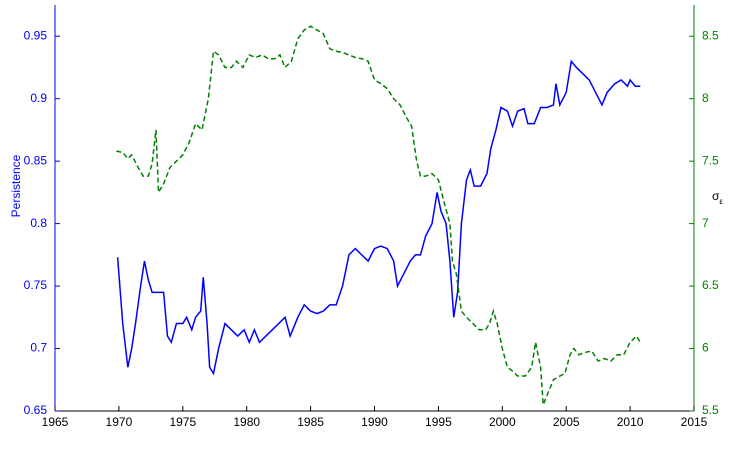 Image resolution: width=733 pixels, height=466 pixels. Describe the element at coordinates (246, 422) in the screenshot. I see `x-tick-label: 1980` at that location.